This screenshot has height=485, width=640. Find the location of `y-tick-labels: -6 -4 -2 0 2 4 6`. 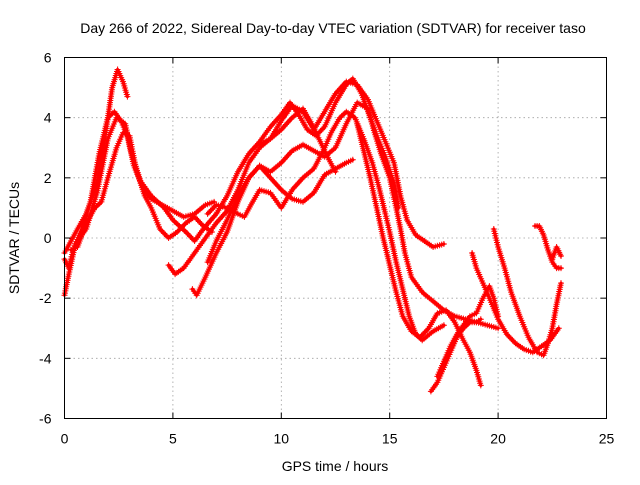

y-tick-labels: -6 -4 -2 0 2 4 6 is located at coordinates (45, 238).